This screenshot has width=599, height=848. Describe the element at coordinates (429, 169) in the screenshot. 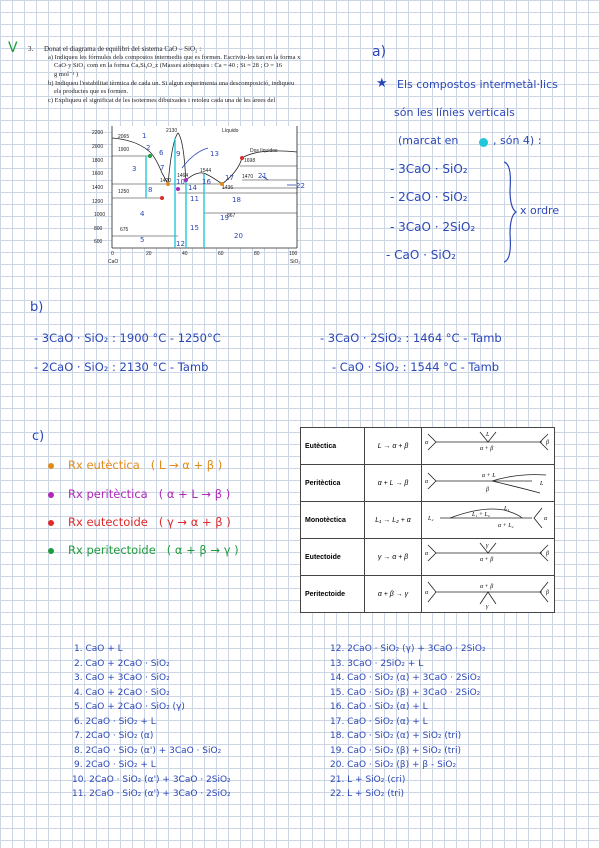

I see `compound-item: - 3CaO · SiO₂` at that location.